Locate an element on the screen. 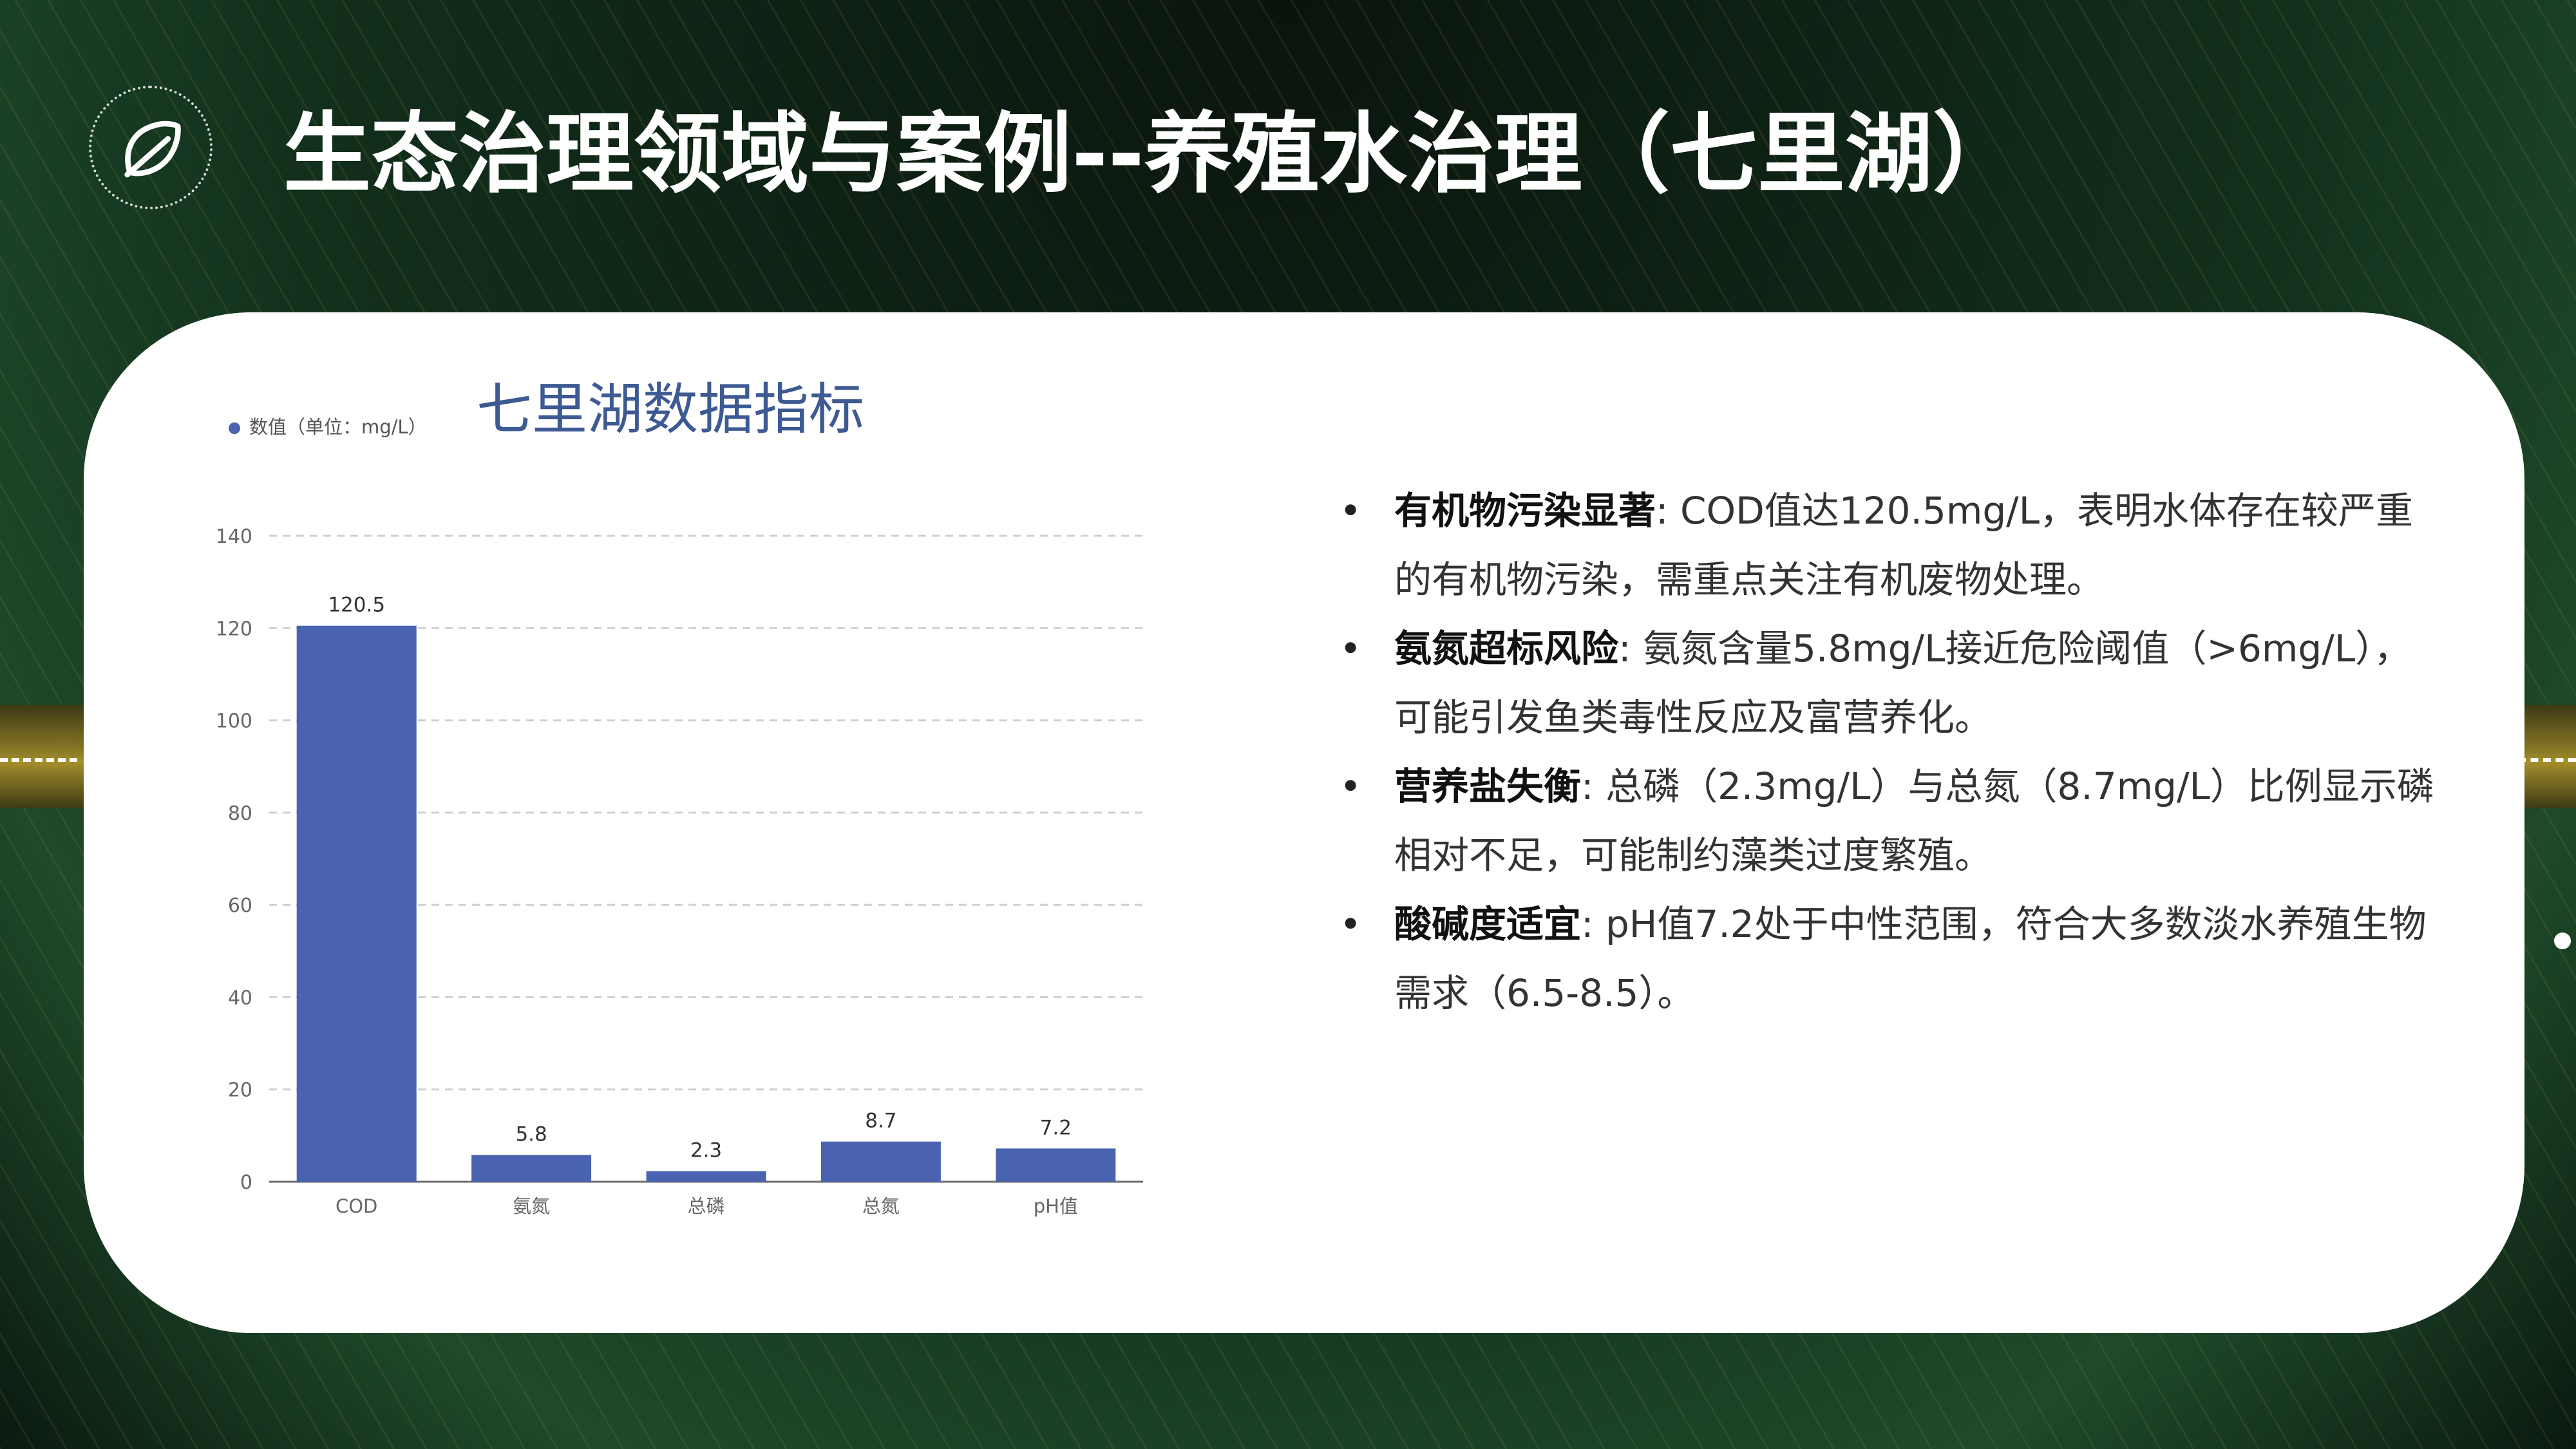  data-label: 5.8 is located at coordinates (531, 1134).